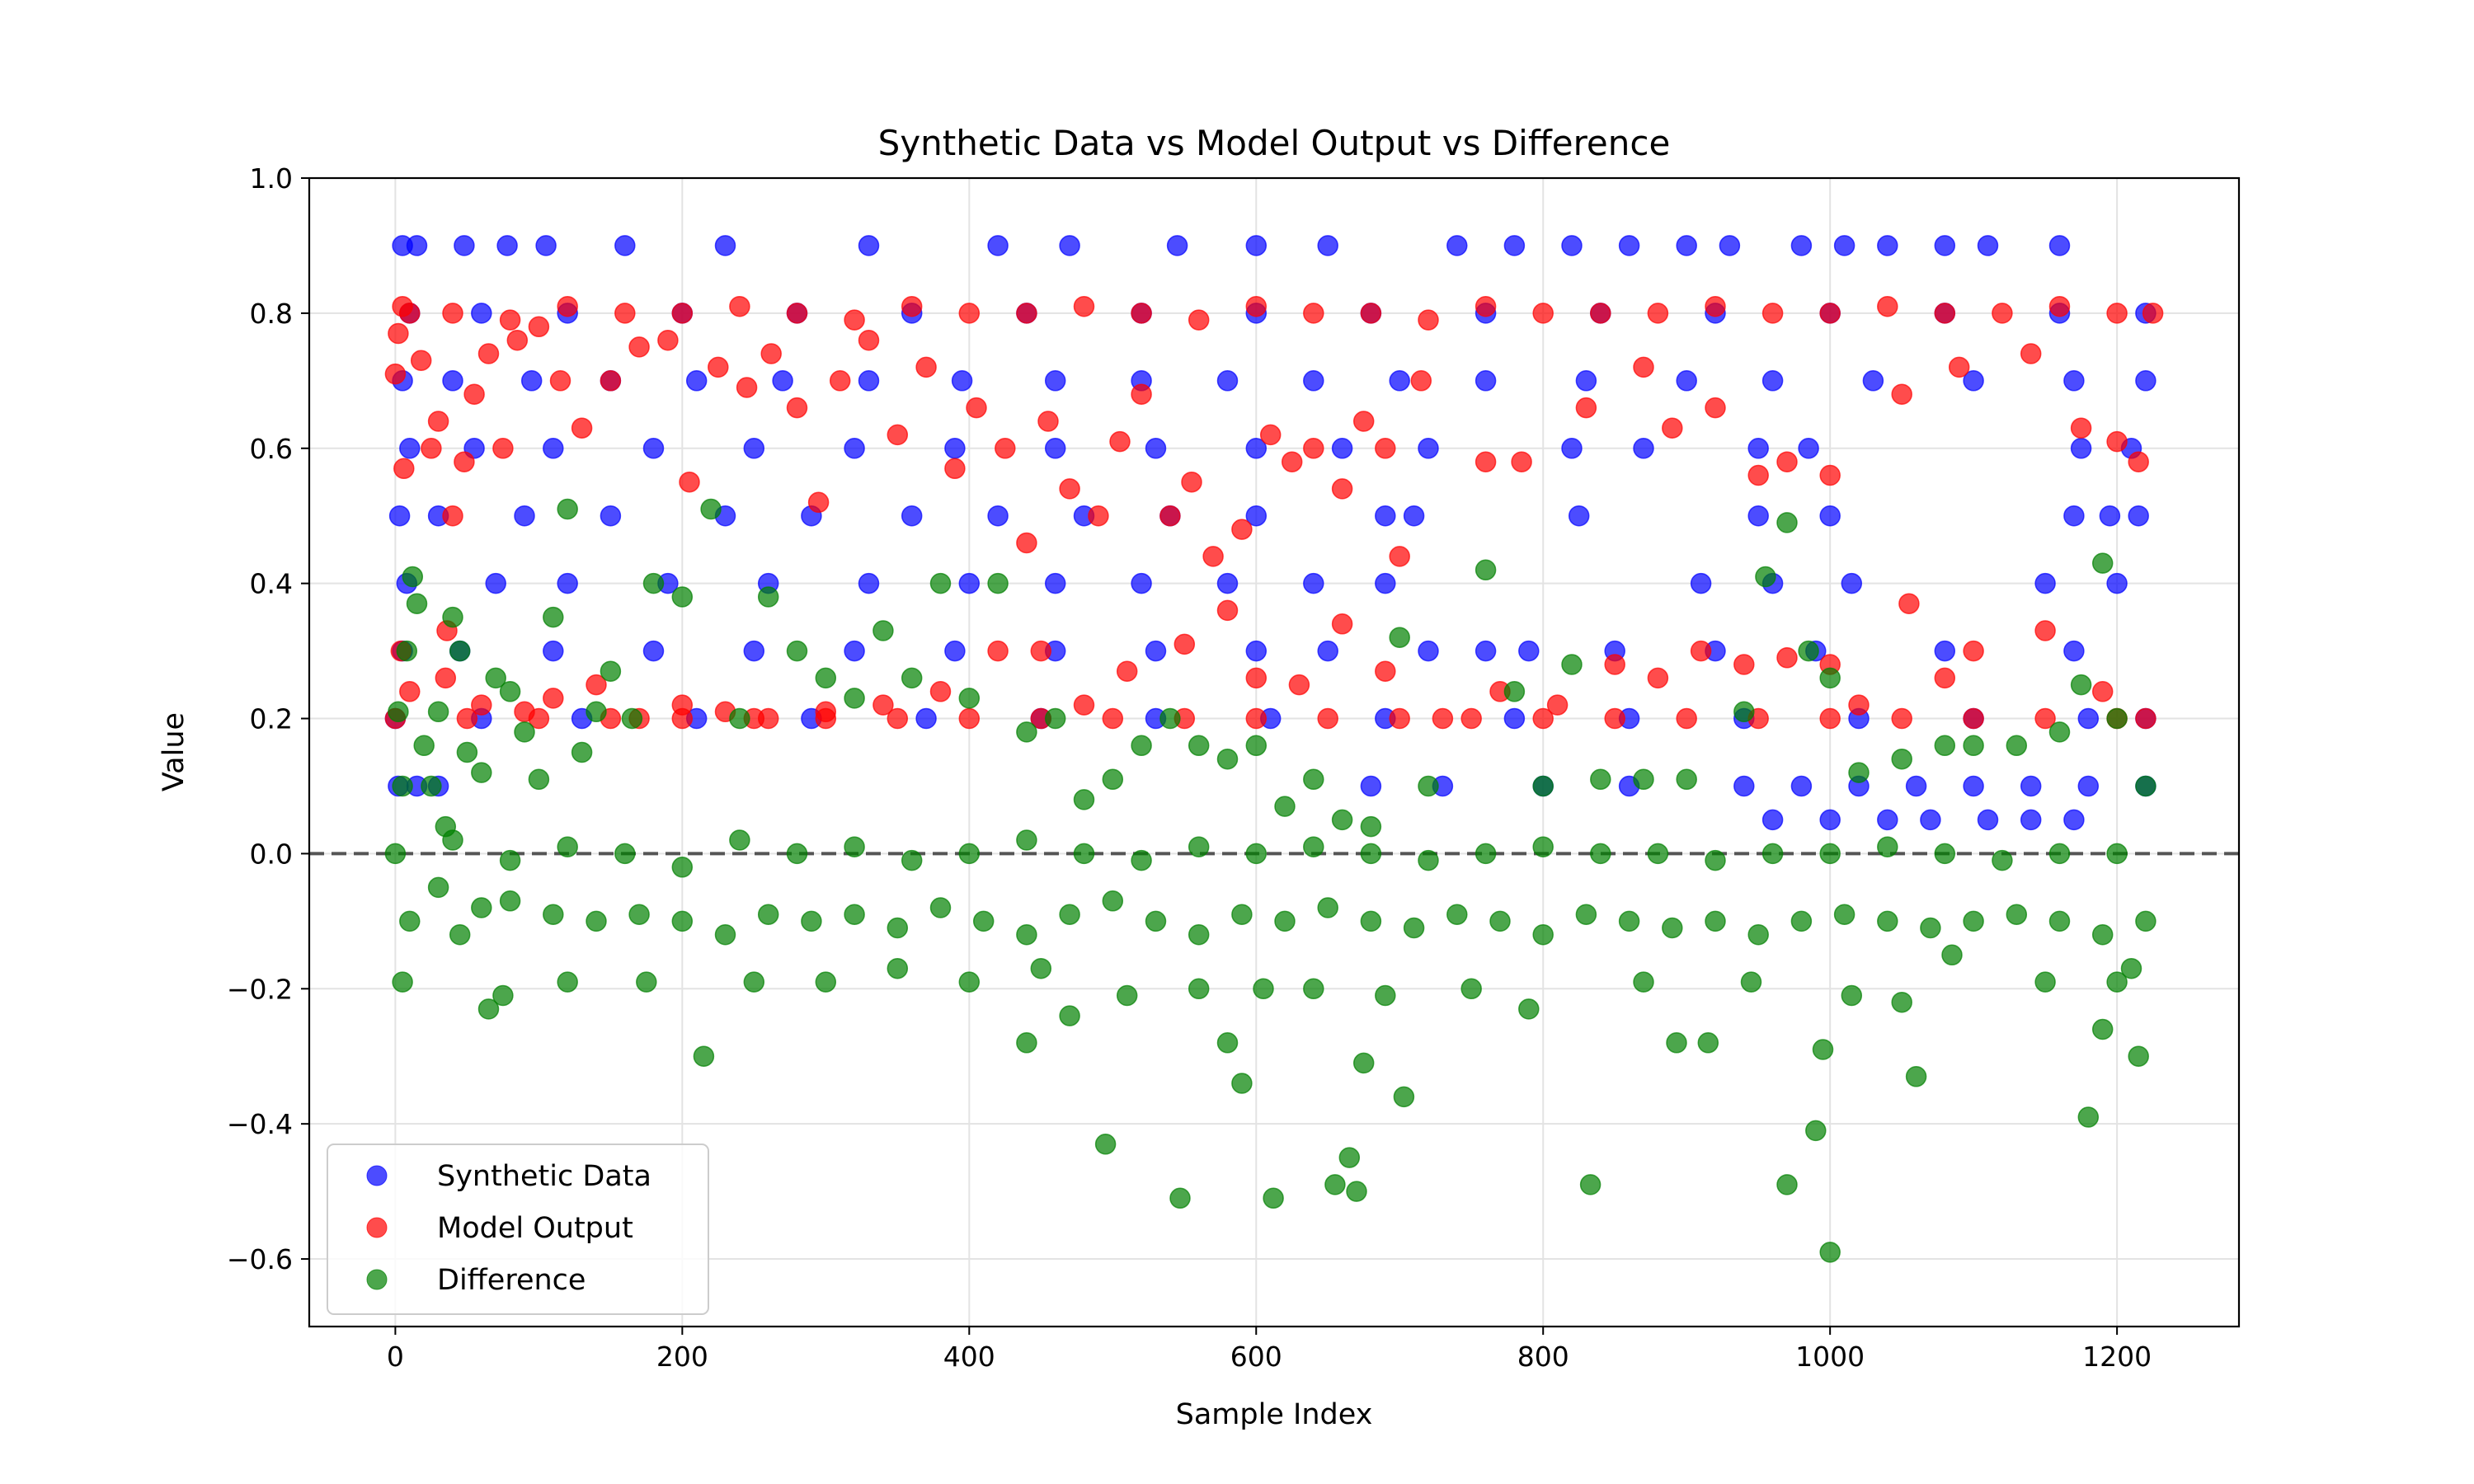  I want to click on legend-entry-difference: Difference, so click(476, 1280).